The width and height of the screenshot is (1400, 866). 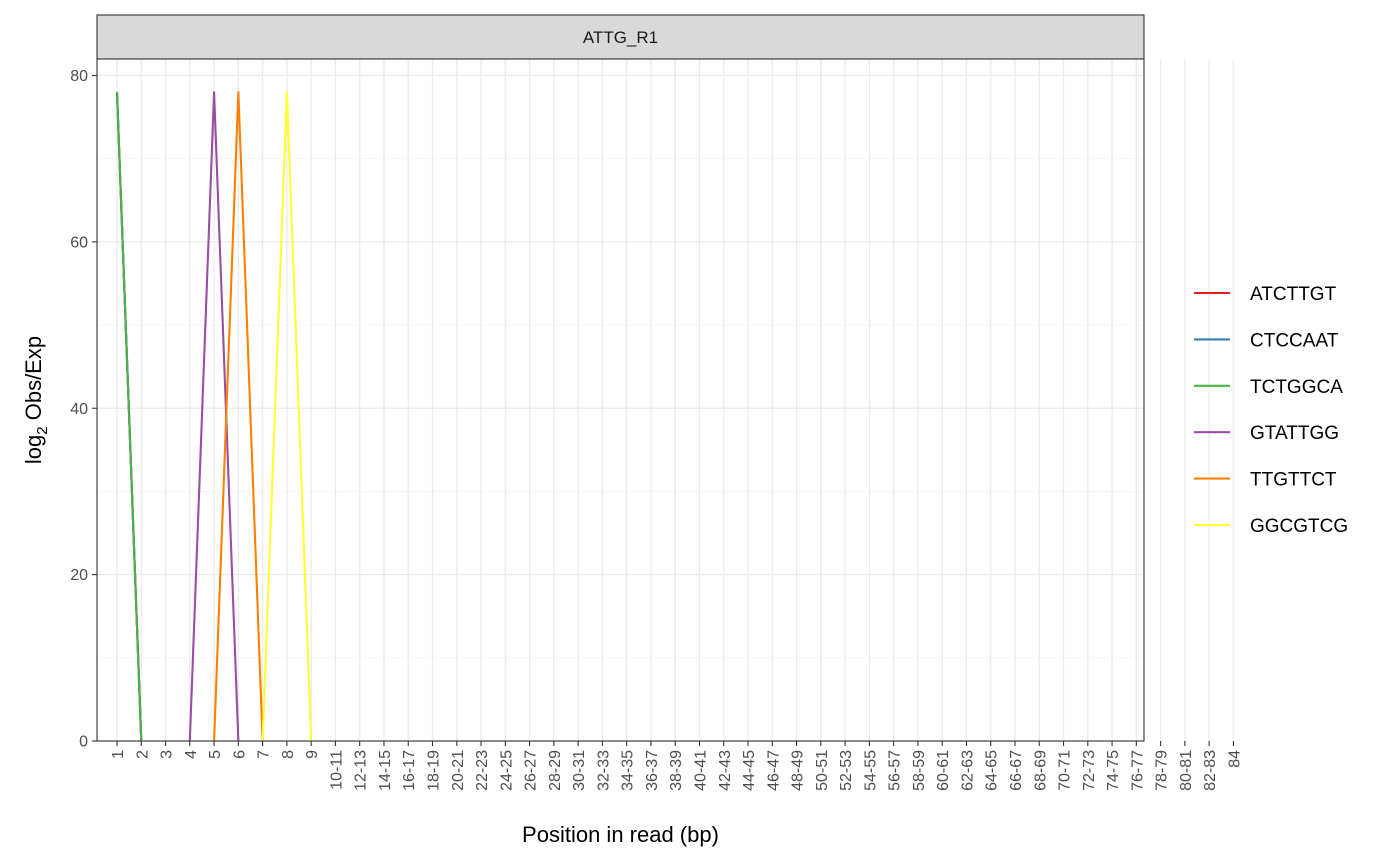 I want to click on y-tick-label: 20, so click(x=79, y=575).